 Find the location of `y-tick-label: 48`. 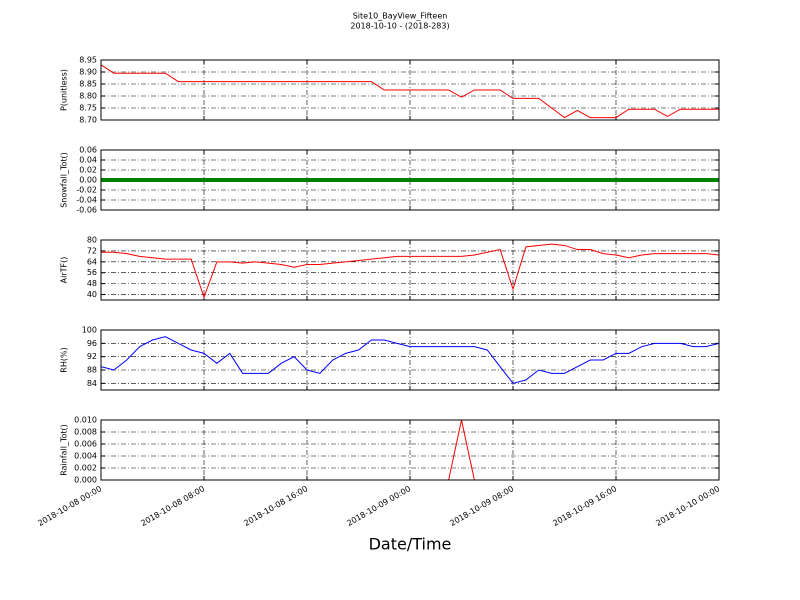

y-tick-label: 48 is located at coordinates (92, 283).